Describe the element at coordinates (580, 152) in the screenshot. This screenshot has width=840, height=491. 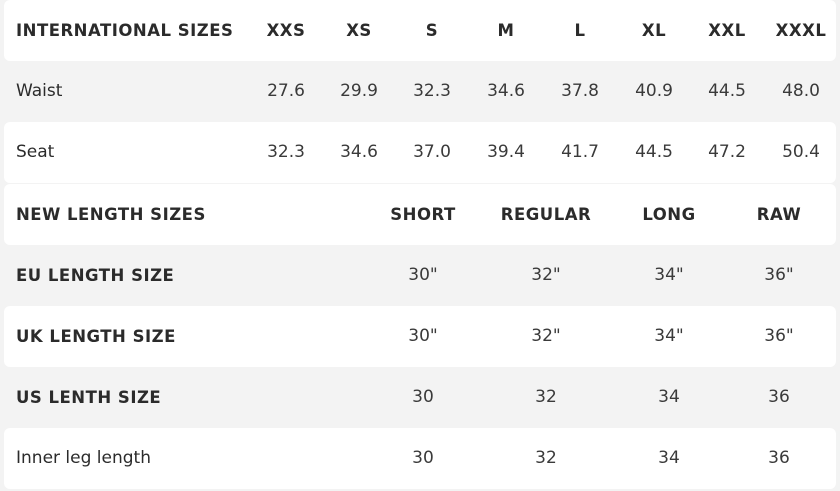
I see `table-cell: 41.7` at that location.